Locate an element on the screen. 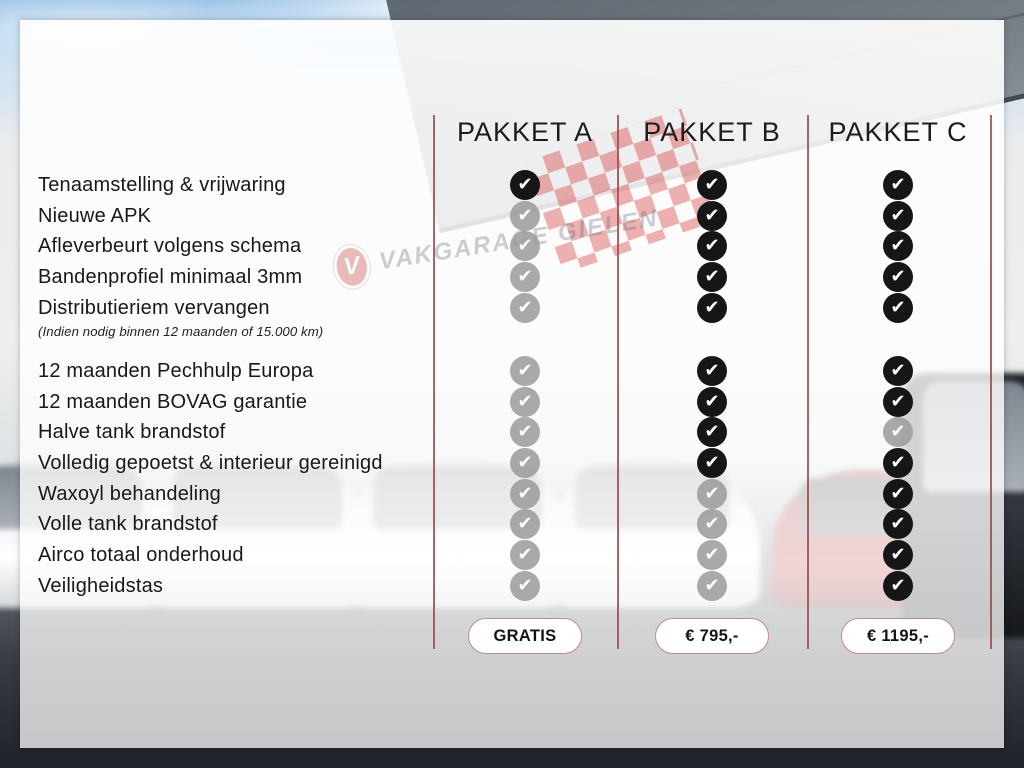  feature-label: Afleverbeurt volgens schema is located at coordinates (170, 246).